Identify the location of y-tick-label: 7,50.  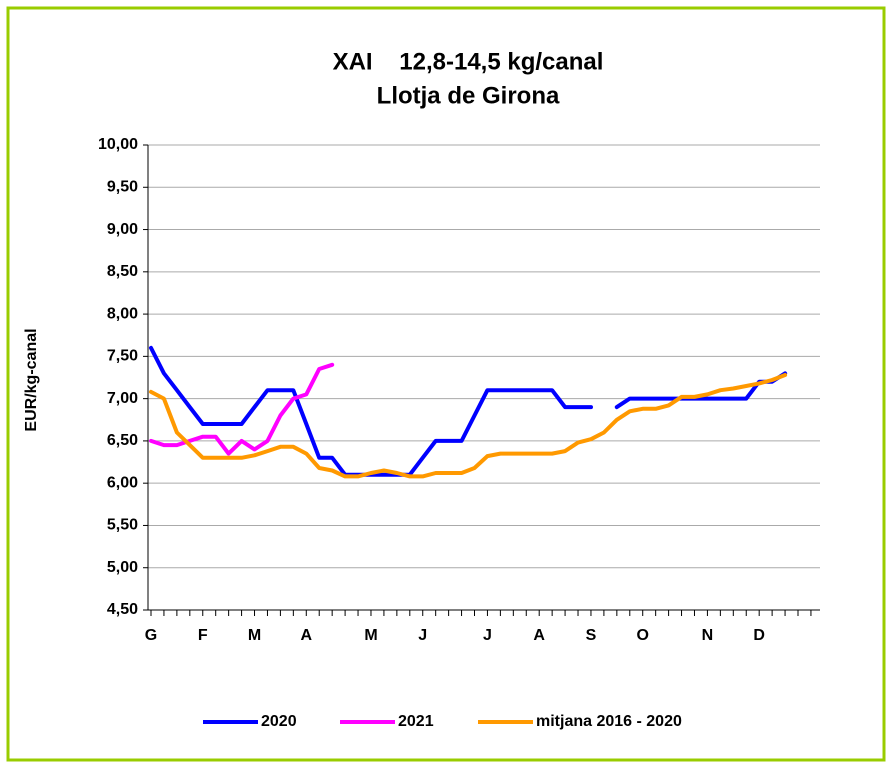
(122, 356).